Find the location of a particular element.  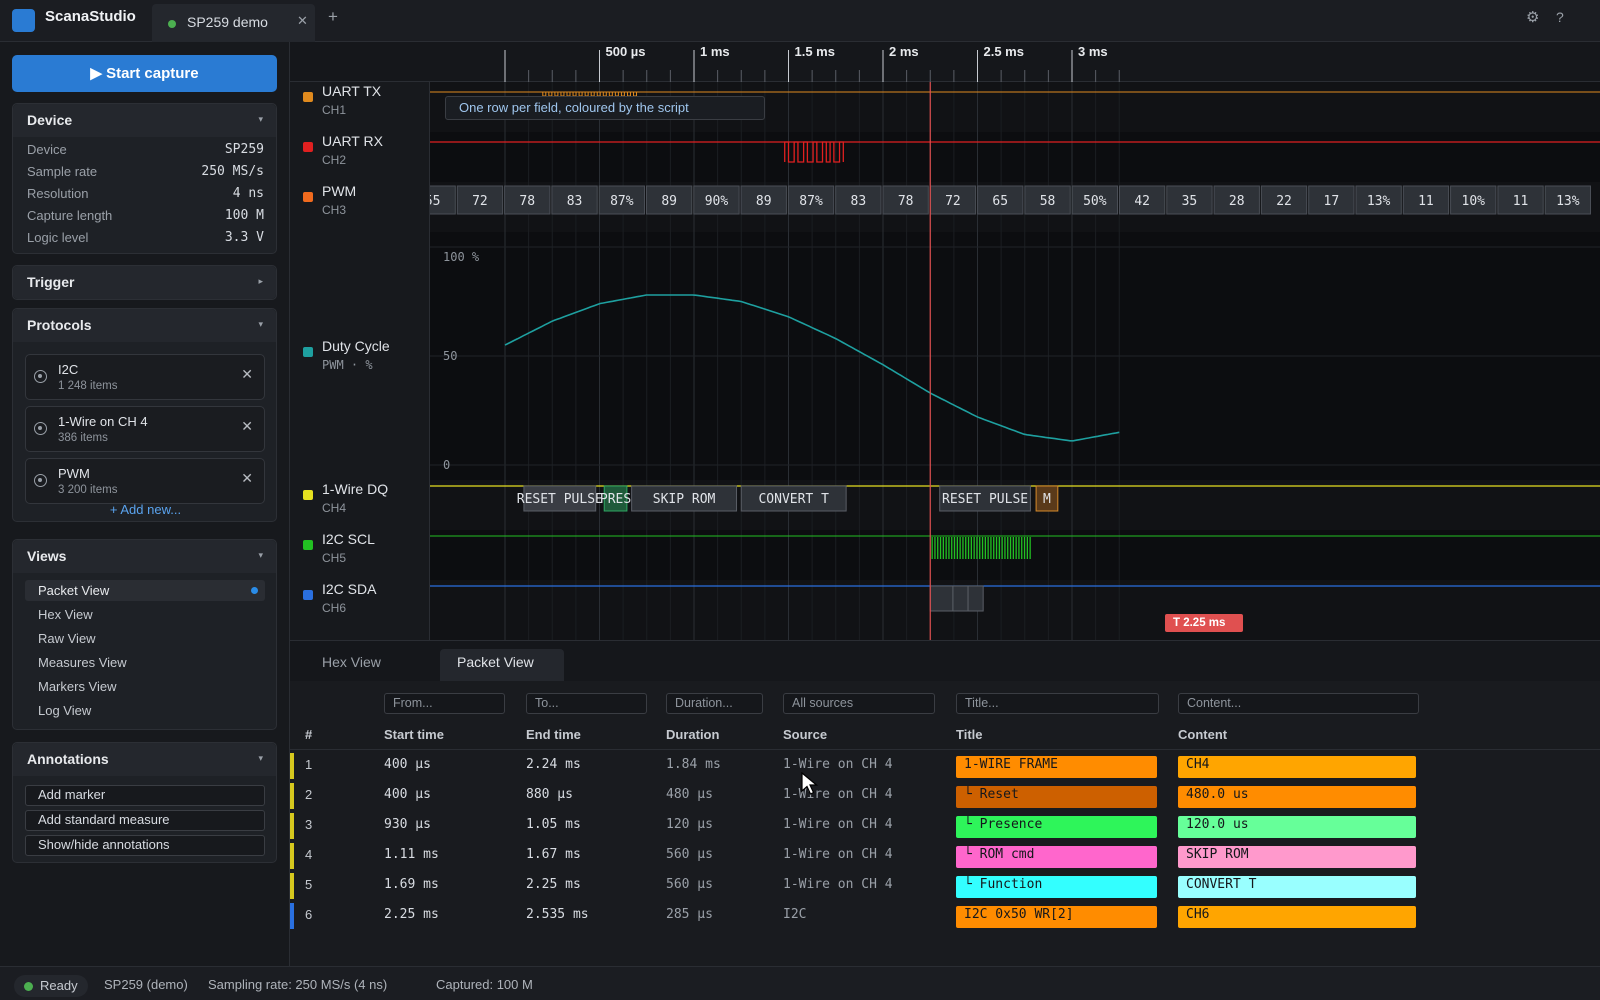

pwm-value-label: 65 is located at coordinates (1000, 201).